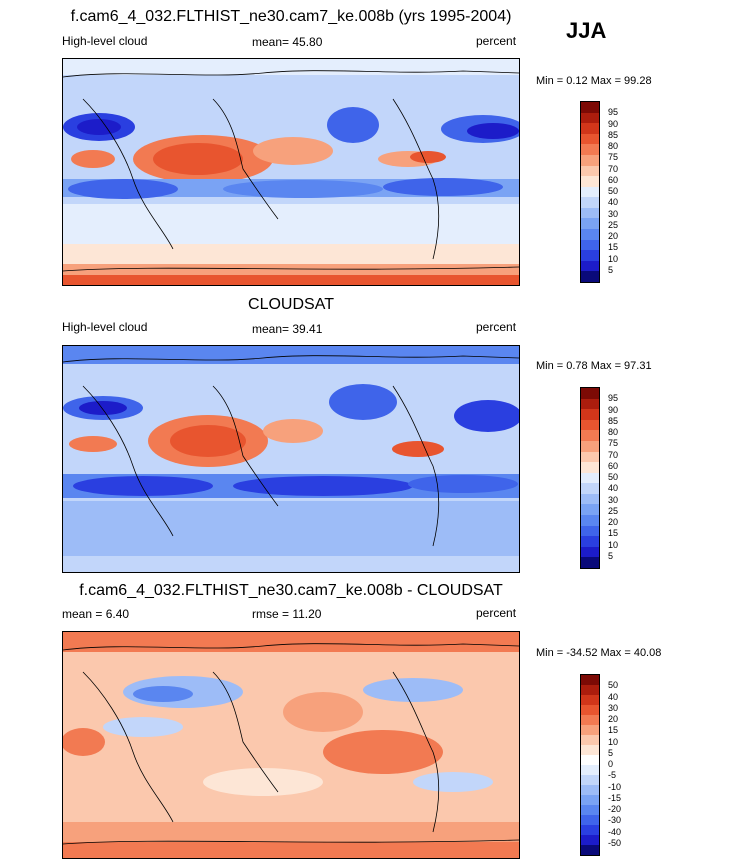 The height and width of the screenshot is (865, 732). I want to click on colorbar-tick-label: -40, so click(615, 831).